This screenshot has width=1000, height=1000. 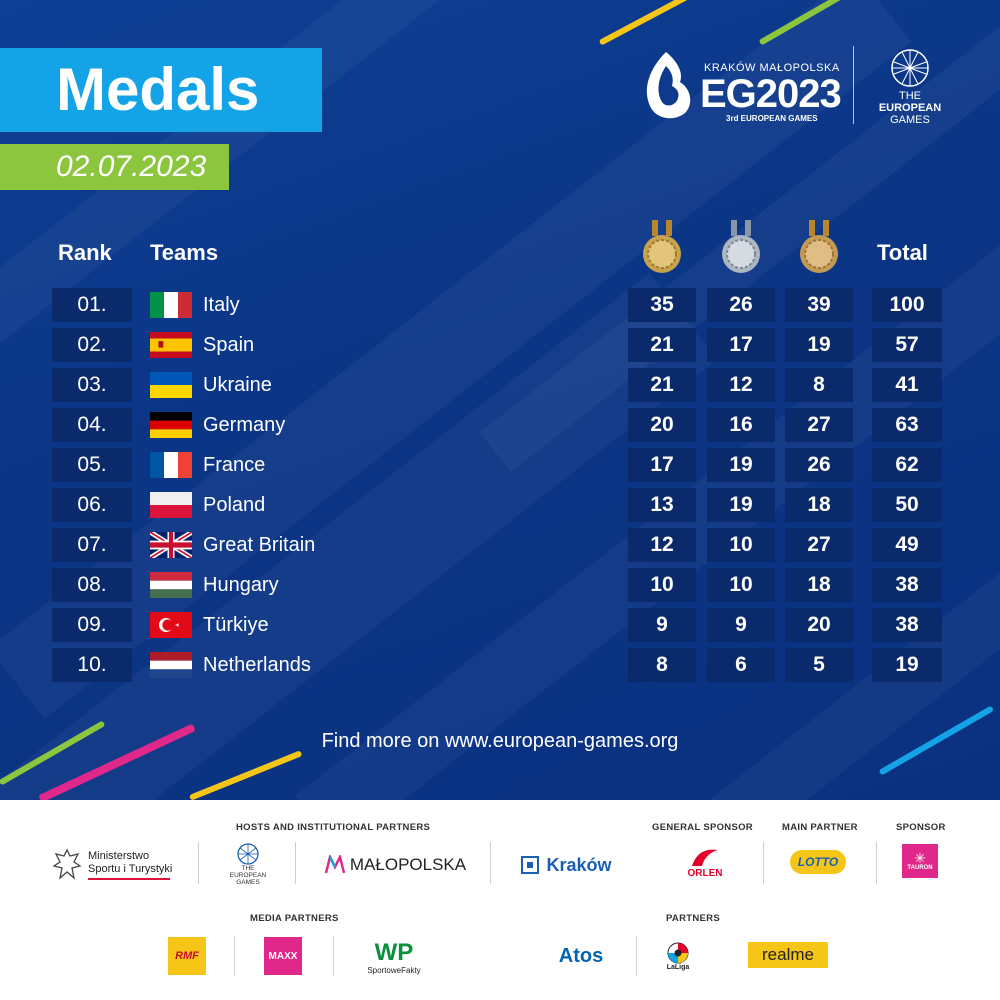 I want to click on silver-count: 16, so click(x=741, y=425).